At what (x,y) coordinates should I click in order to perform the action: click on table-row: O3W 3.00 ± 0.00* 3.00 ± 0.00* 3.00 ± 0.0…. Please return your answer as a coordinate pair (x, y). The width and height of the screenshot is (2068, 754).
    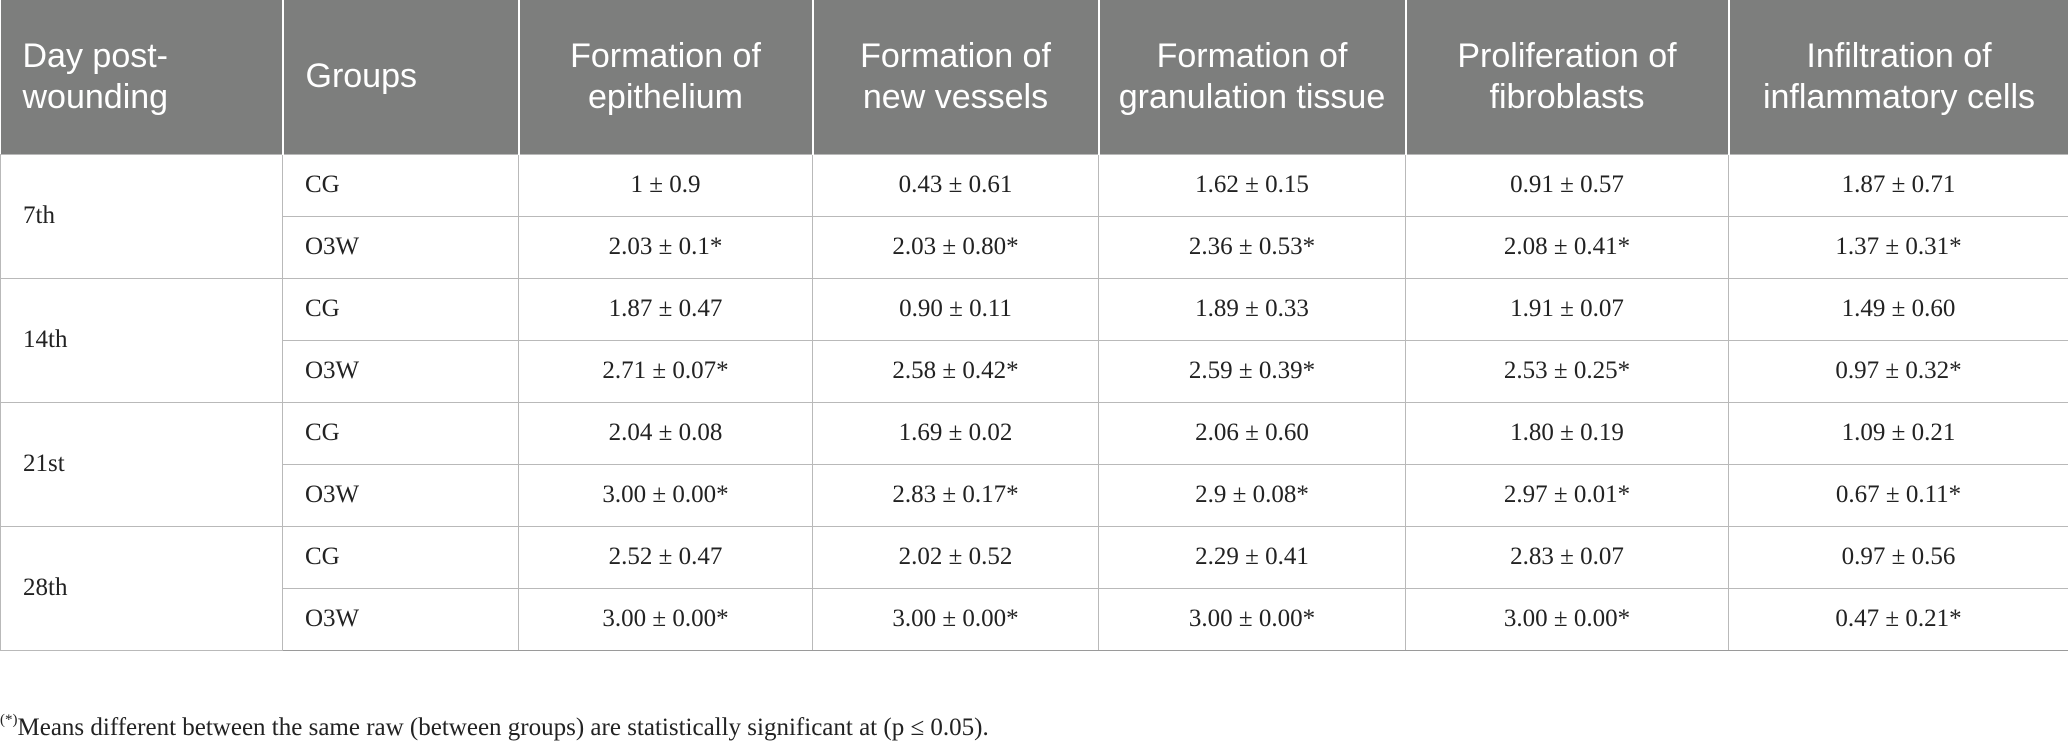
    Looking at the image, I should click on (1034, 619).